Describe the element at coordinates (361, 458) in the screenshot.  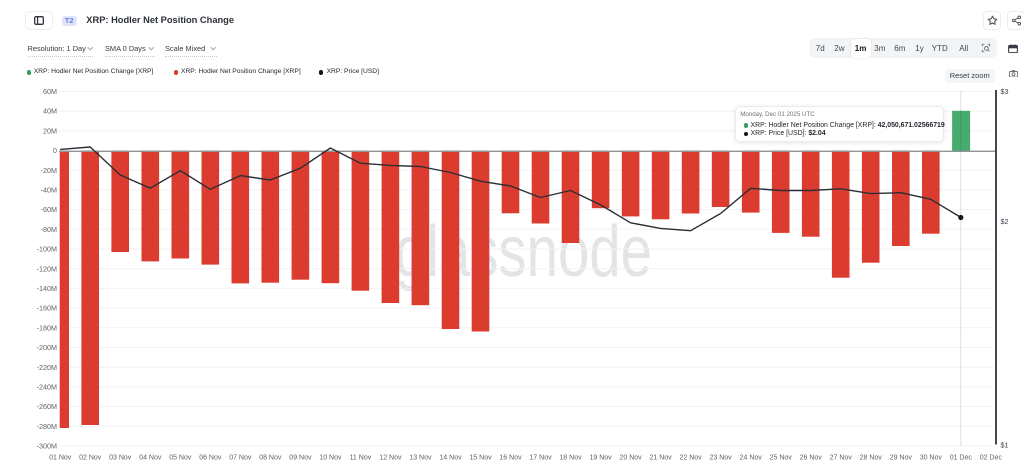
I see `svg-text: 11 Nov` at that location.